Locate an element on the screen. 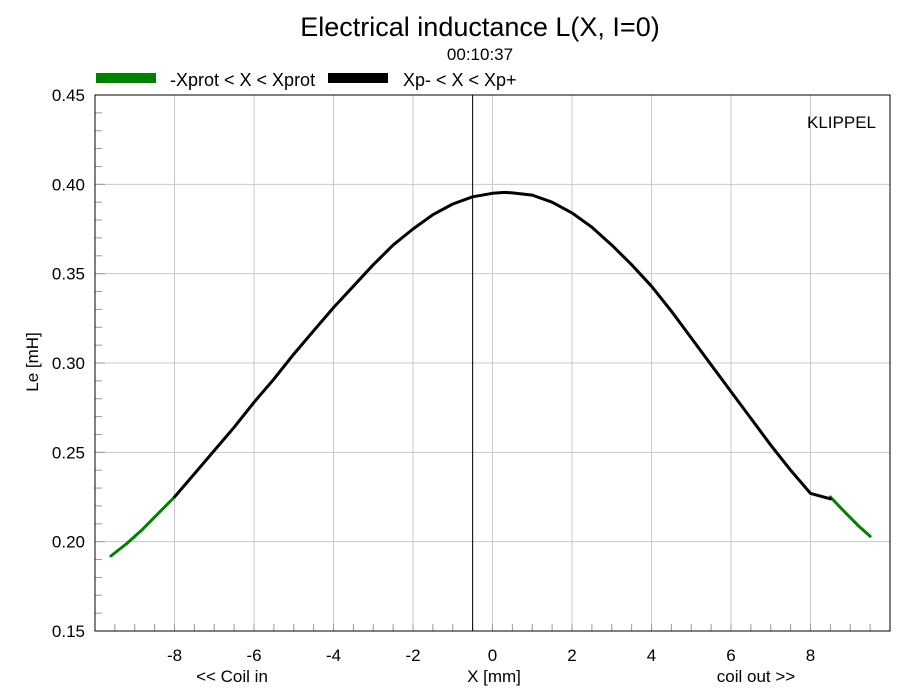 Image resolution: width=924 pixels, height=696 pixels. x-tick-labels: -8 -6 -4 -2 0 2 4 6 8 is located at coordinates (491, 655).